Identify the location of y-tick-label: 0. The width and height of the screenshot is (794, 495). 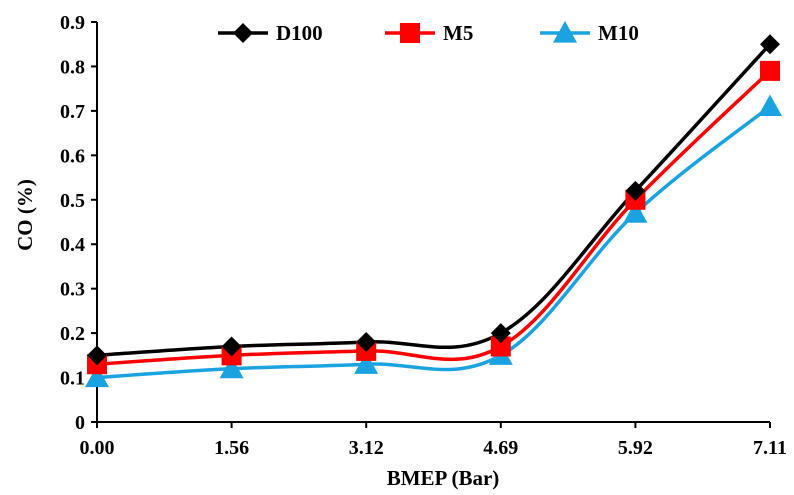
(80, 423).